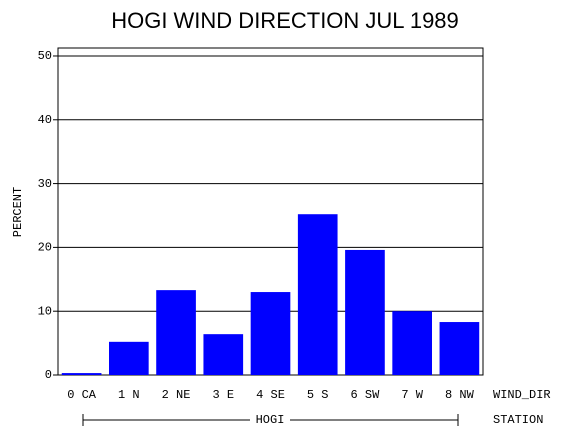 The image size is (570, 430). What do you see at coordinates (460, 395) in the screenshot?
I see `x-tick-label: 8 NW` at bounding box center [460, 395].